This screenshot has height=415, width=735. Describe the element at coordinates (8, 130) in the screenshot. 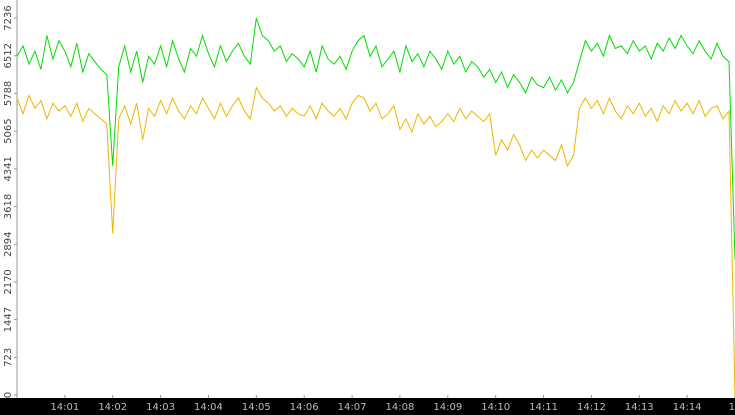

I see `y-tick-label: 5065` at that location.